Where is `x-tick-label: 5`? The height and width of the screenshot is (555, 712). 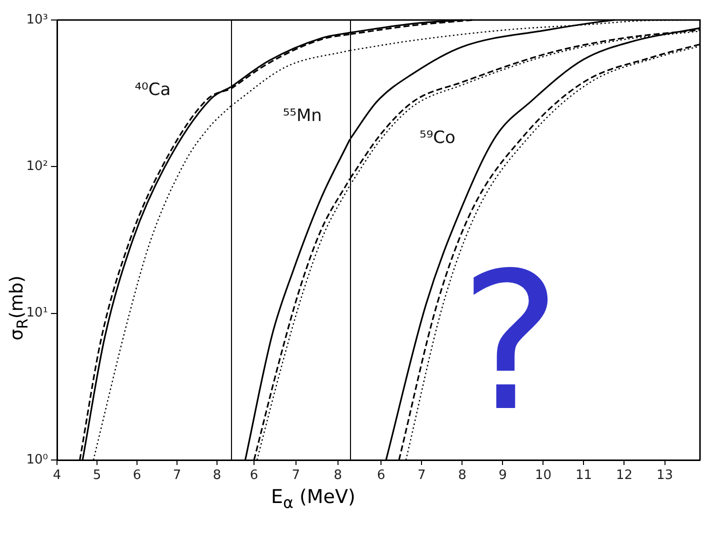 x-tick-label: 5 is located at coordinates (97, 476).